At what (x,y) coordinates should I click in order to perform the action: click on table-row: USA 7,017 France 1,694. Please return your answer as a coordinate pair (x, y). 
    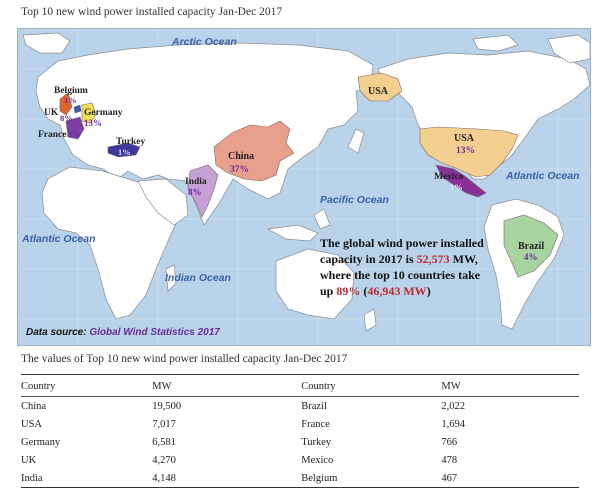
    Looking at the image, I should click on (300, 424).